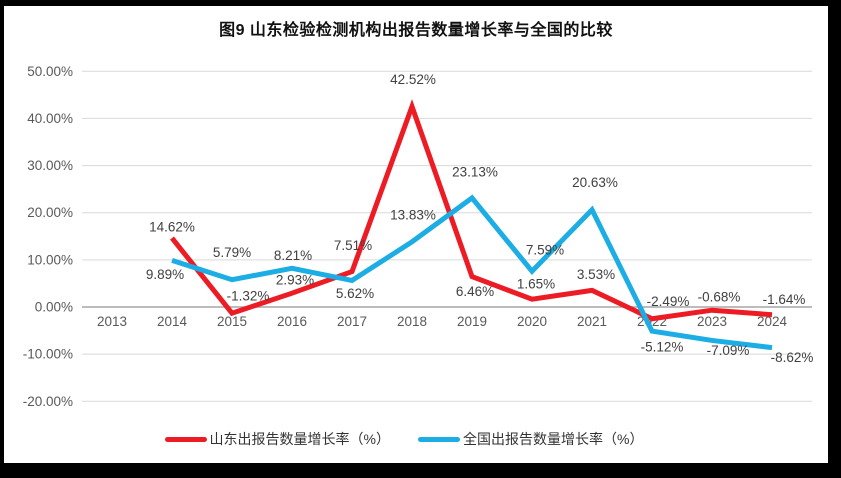 This screenshot has height=478, width=841. Describe the element at coordinates (792, 357) in the screenshot. I see `data-point-label: -8.62%` at that location.